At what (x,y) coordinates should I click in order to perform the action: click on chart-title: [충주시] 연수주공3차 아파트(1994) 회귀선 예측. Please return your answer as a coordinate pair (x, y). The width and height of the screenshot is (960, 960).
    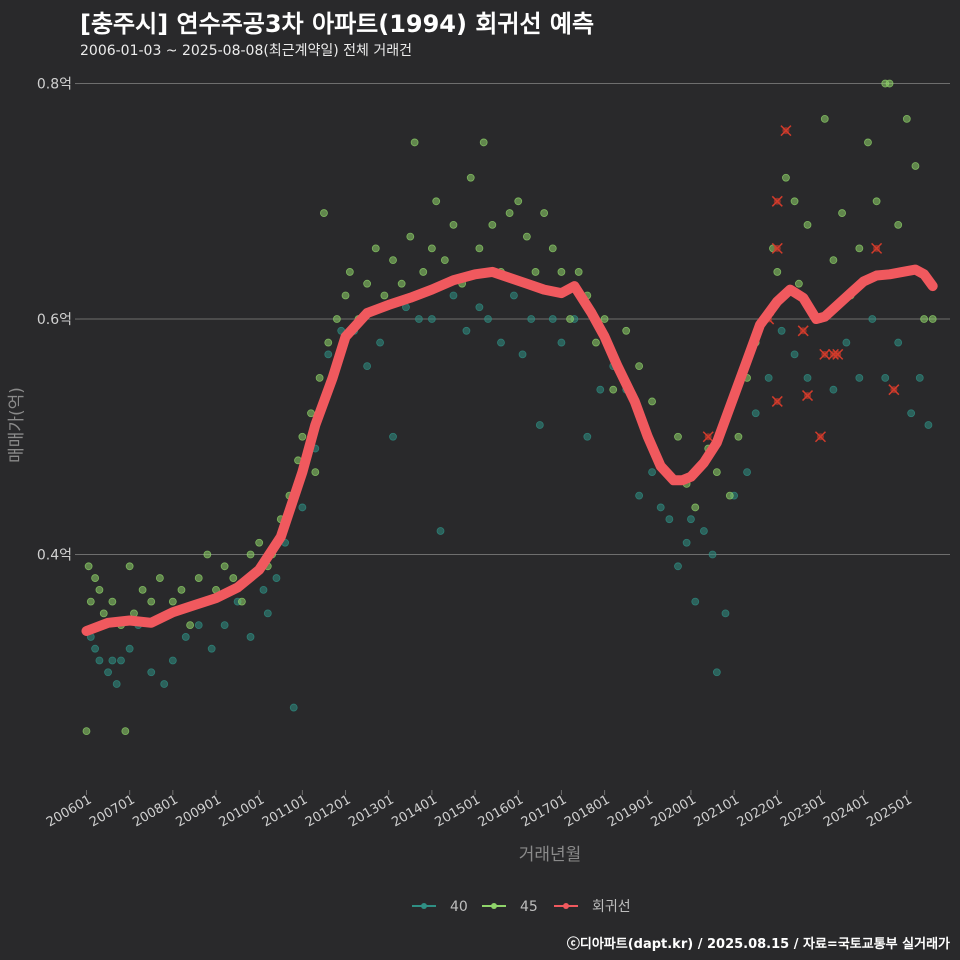
    Looking at the image, I should click on (337, 24).